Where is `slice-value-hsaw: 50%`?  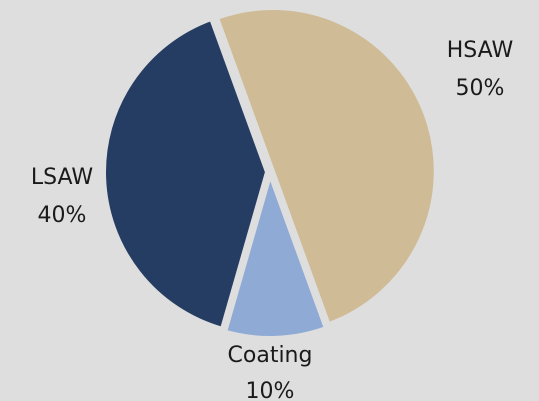 slice-value-hsaw: 50% is located at coordinates (480, 88).